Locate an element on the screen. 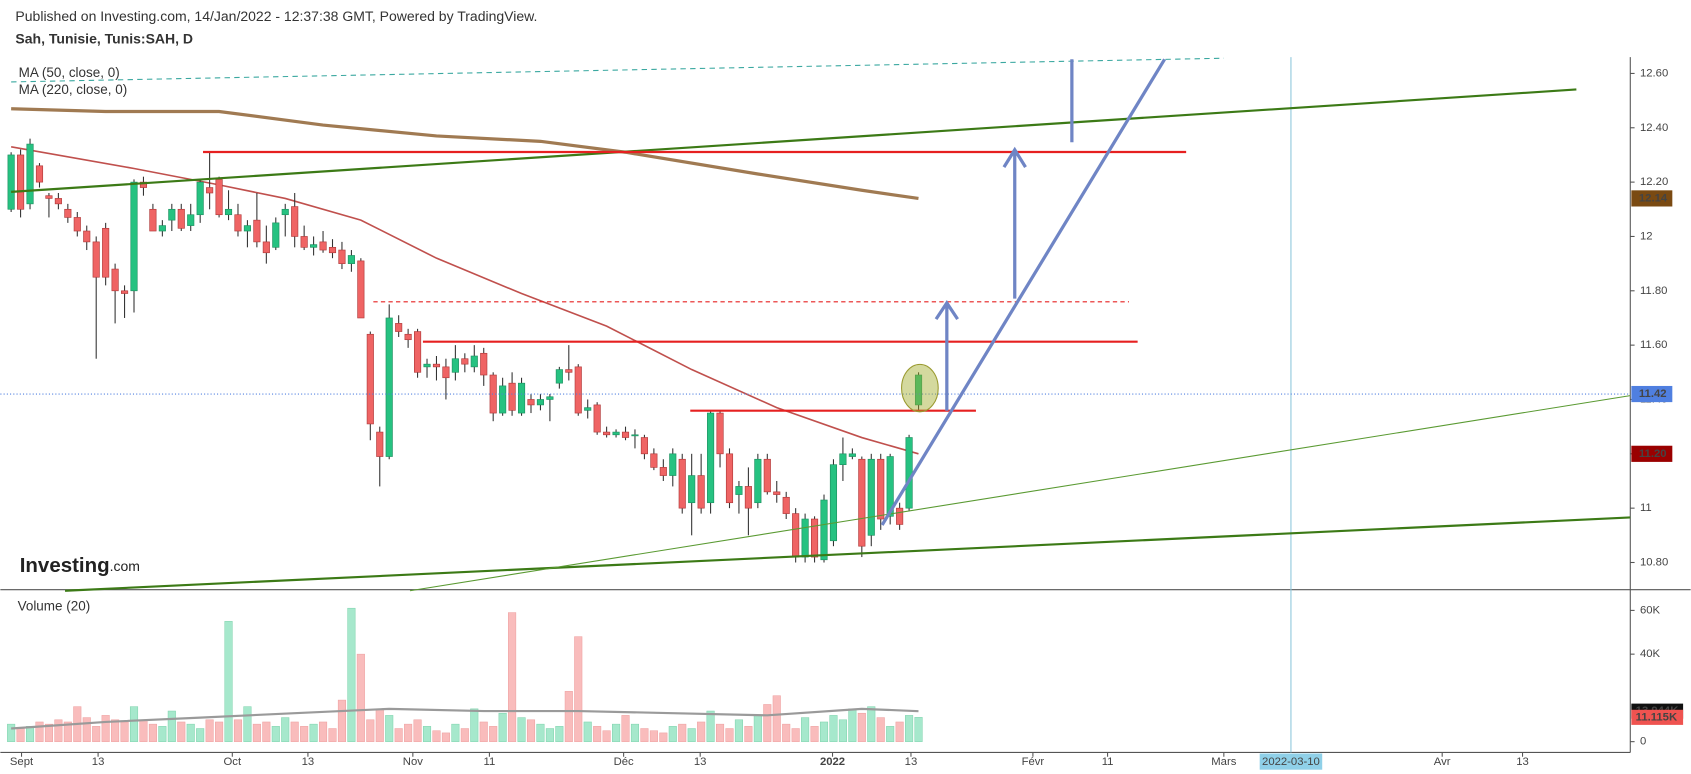  y-tick-label: 12.40 is located at coordinates (1654, 128).